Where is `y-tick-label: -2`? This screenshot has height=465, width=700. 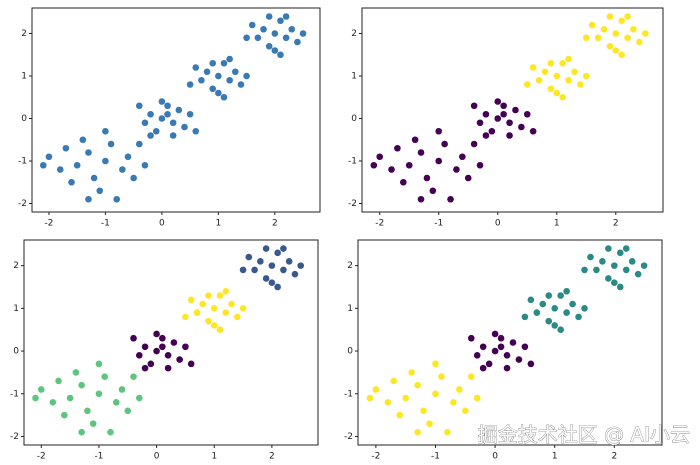 y-tick-label: -2 is located at coordinates (22, 204).